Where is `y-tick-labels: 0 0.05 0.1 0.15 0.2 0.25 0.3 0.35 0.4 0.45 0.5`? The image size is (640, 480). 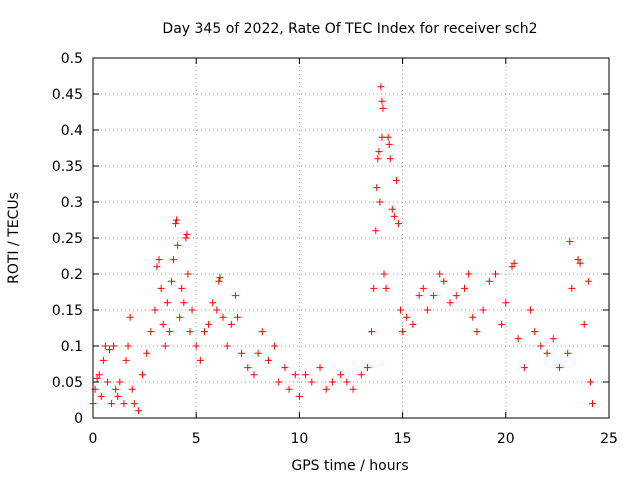 y-tick-labels: 0 0.05 0.1 0.15 0.2 0.25 0.3 0.35 0.4 0.45 0.5 is located at coordinates (67, 239).